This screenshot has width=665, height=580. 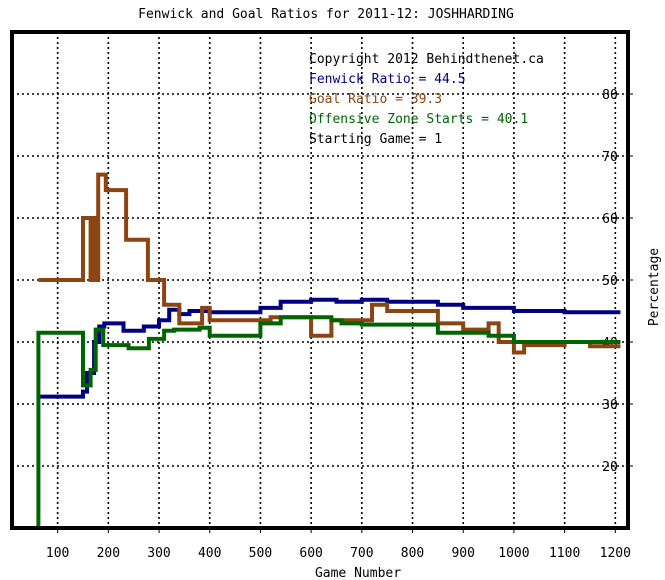 What do you see at coordinates (610, 157) in the screenshot?
I see `y-tick-label-5: 70` at bounding box center [610, 157].